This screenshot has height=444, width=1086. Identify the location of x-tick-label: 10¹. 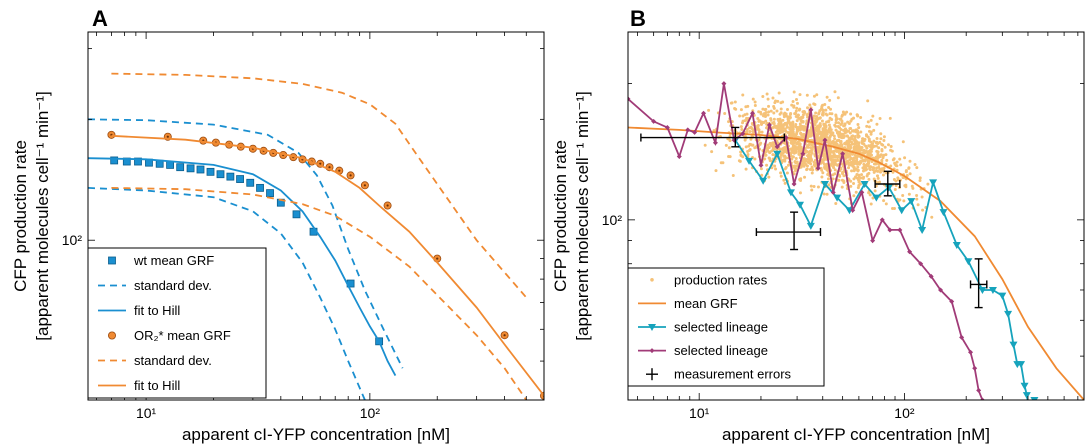
(699, 413).